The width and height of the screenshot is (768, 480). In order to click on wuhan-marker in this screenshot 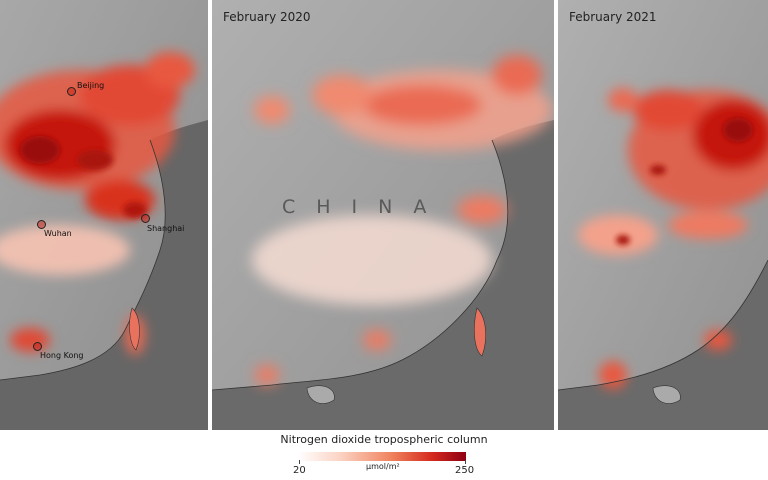, I will do `click(41, 224)`.